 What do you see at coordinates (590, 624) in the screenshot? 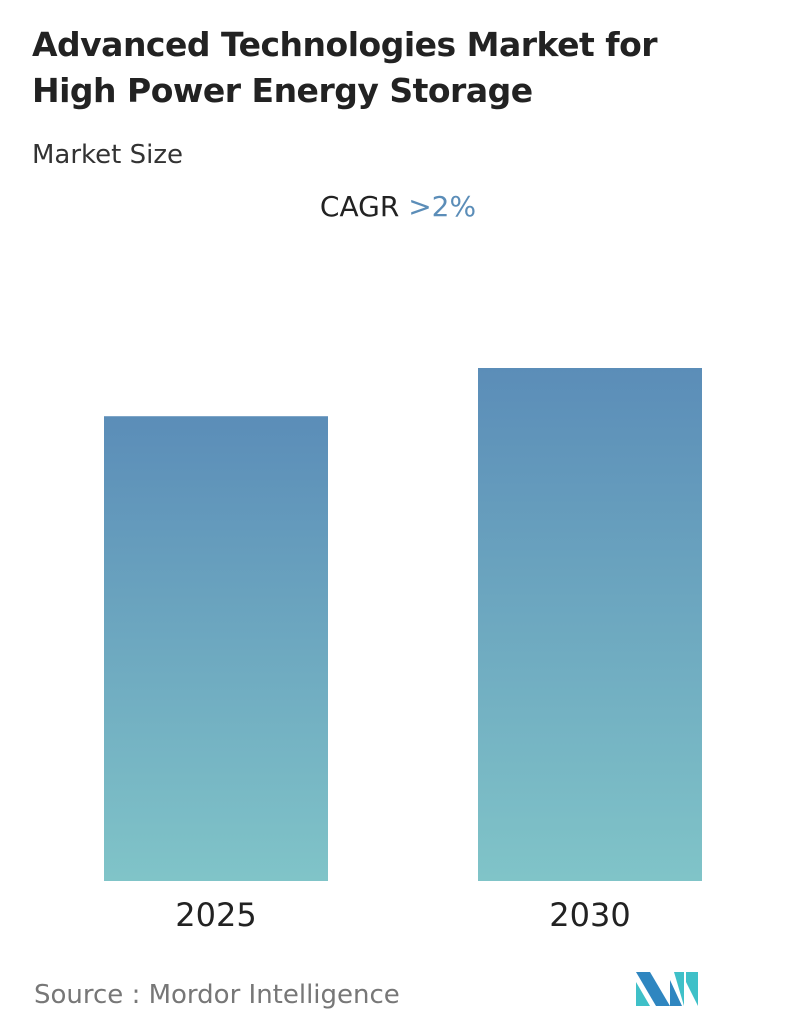
I see `bar-2030` at bounding box center [590, 624].